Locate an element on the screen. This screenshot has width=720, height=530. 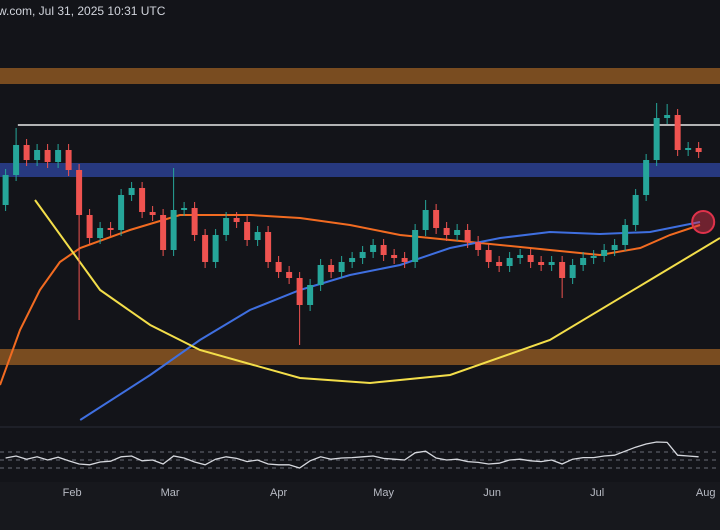
x-tick-label: Apr is located at coordinates (278, 493).